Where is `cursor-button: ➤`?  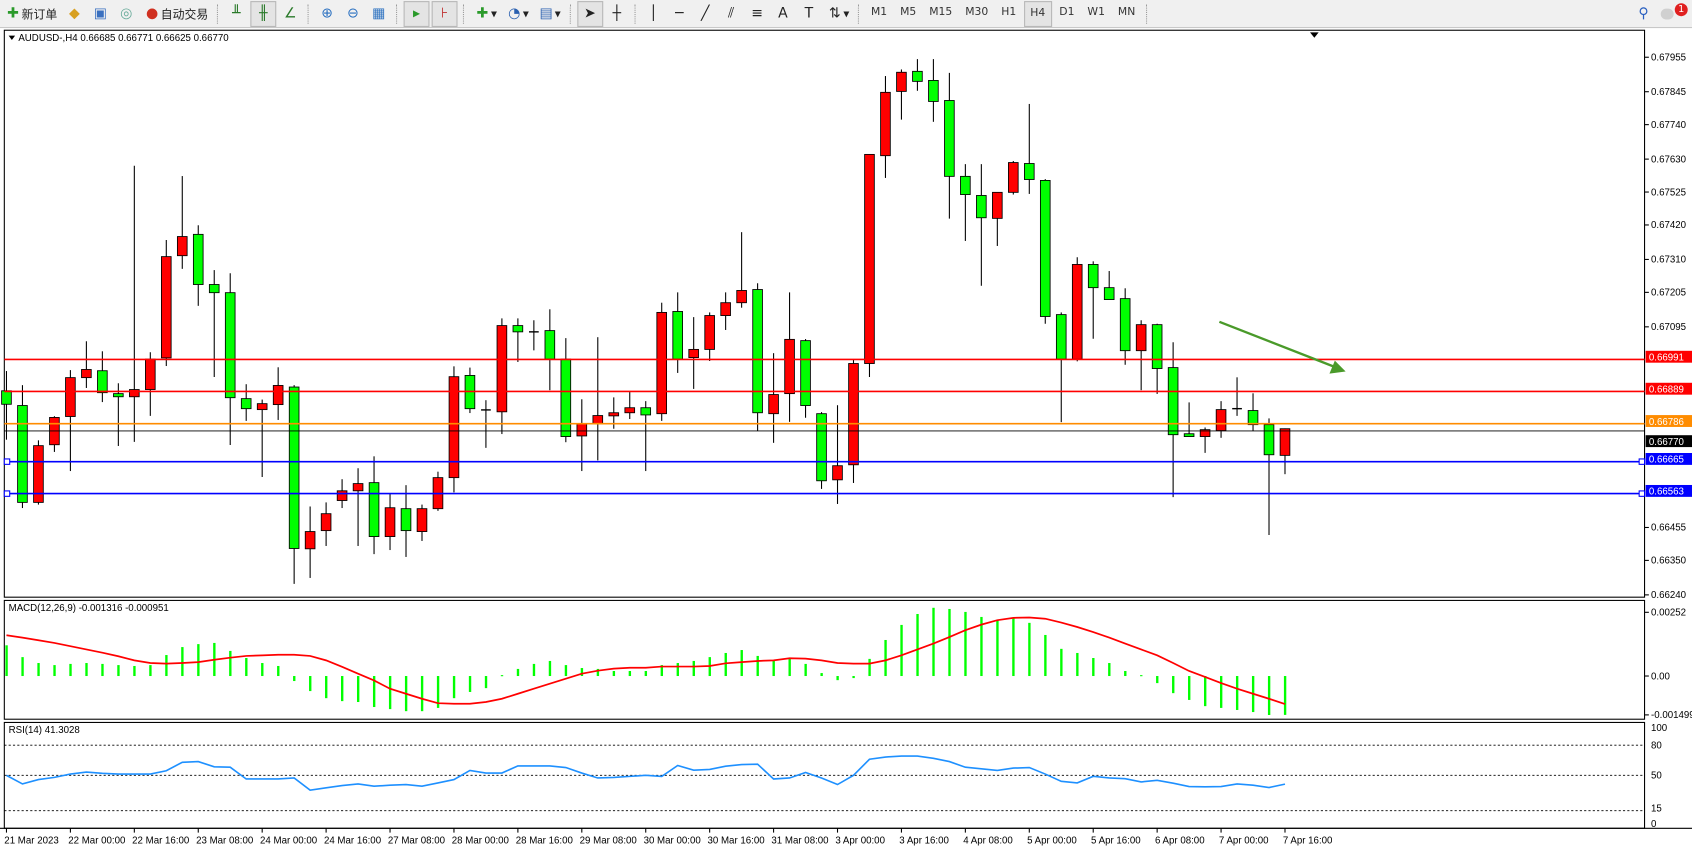 cursor-button: ➤ is located at coordinates (589, 13).